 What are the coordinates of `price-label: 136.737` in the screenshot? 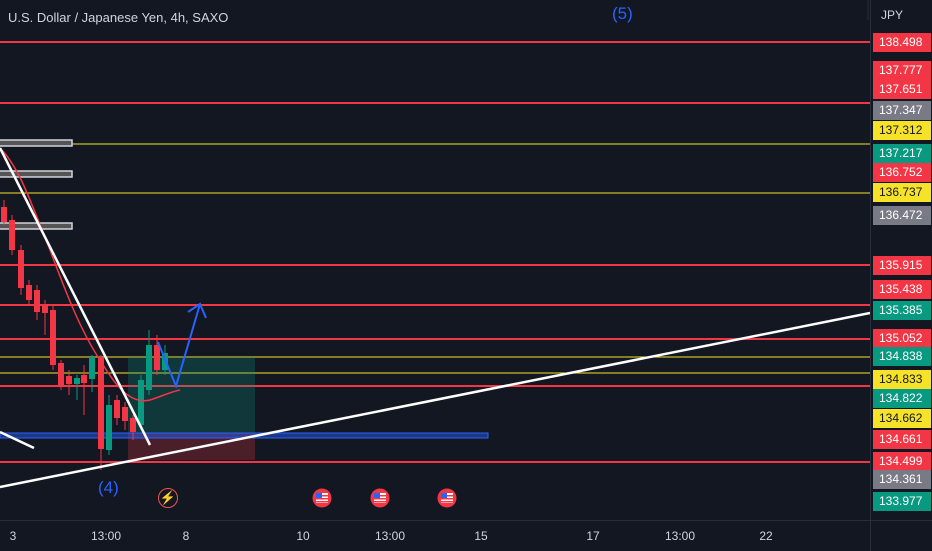 It's located at (902, 192).